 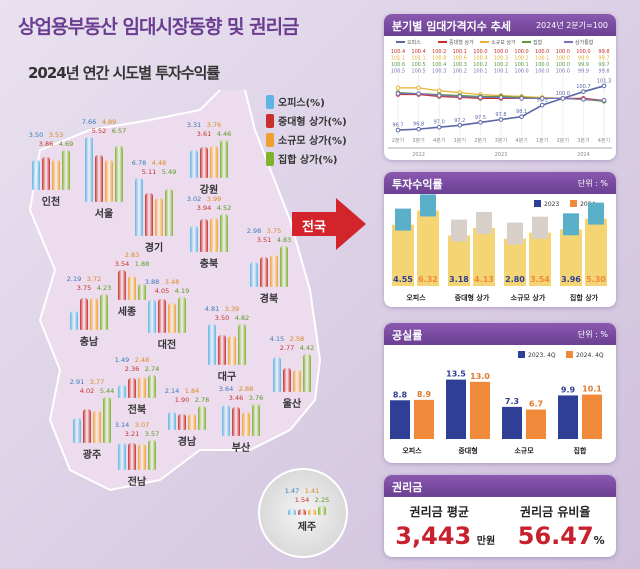 What do you see at coordinates (486, 541) in the screenshot?
I see `premium-avg-unit: 만원` at bounding box center [486, 541].